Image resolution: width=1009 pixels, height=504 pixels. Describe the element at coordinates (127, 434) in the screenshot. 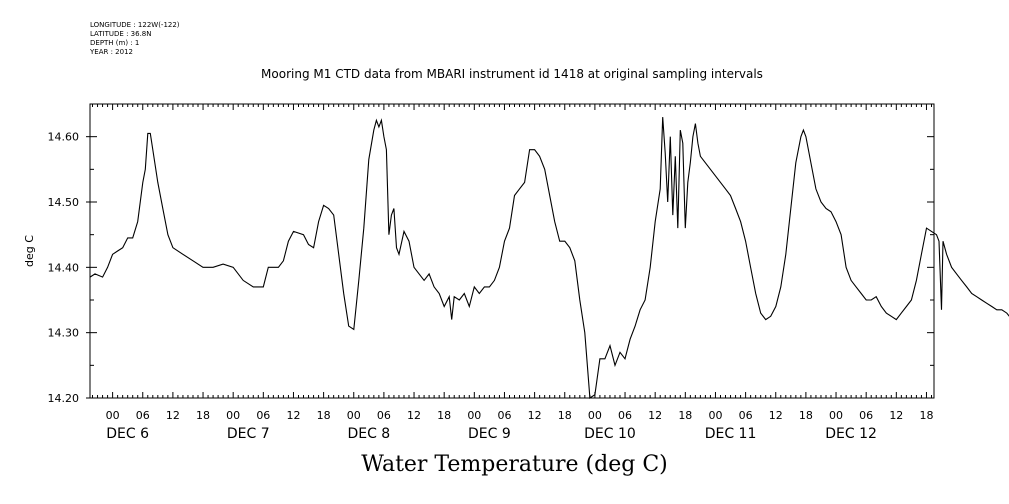

I see `day-label: DEC 6` at that location.